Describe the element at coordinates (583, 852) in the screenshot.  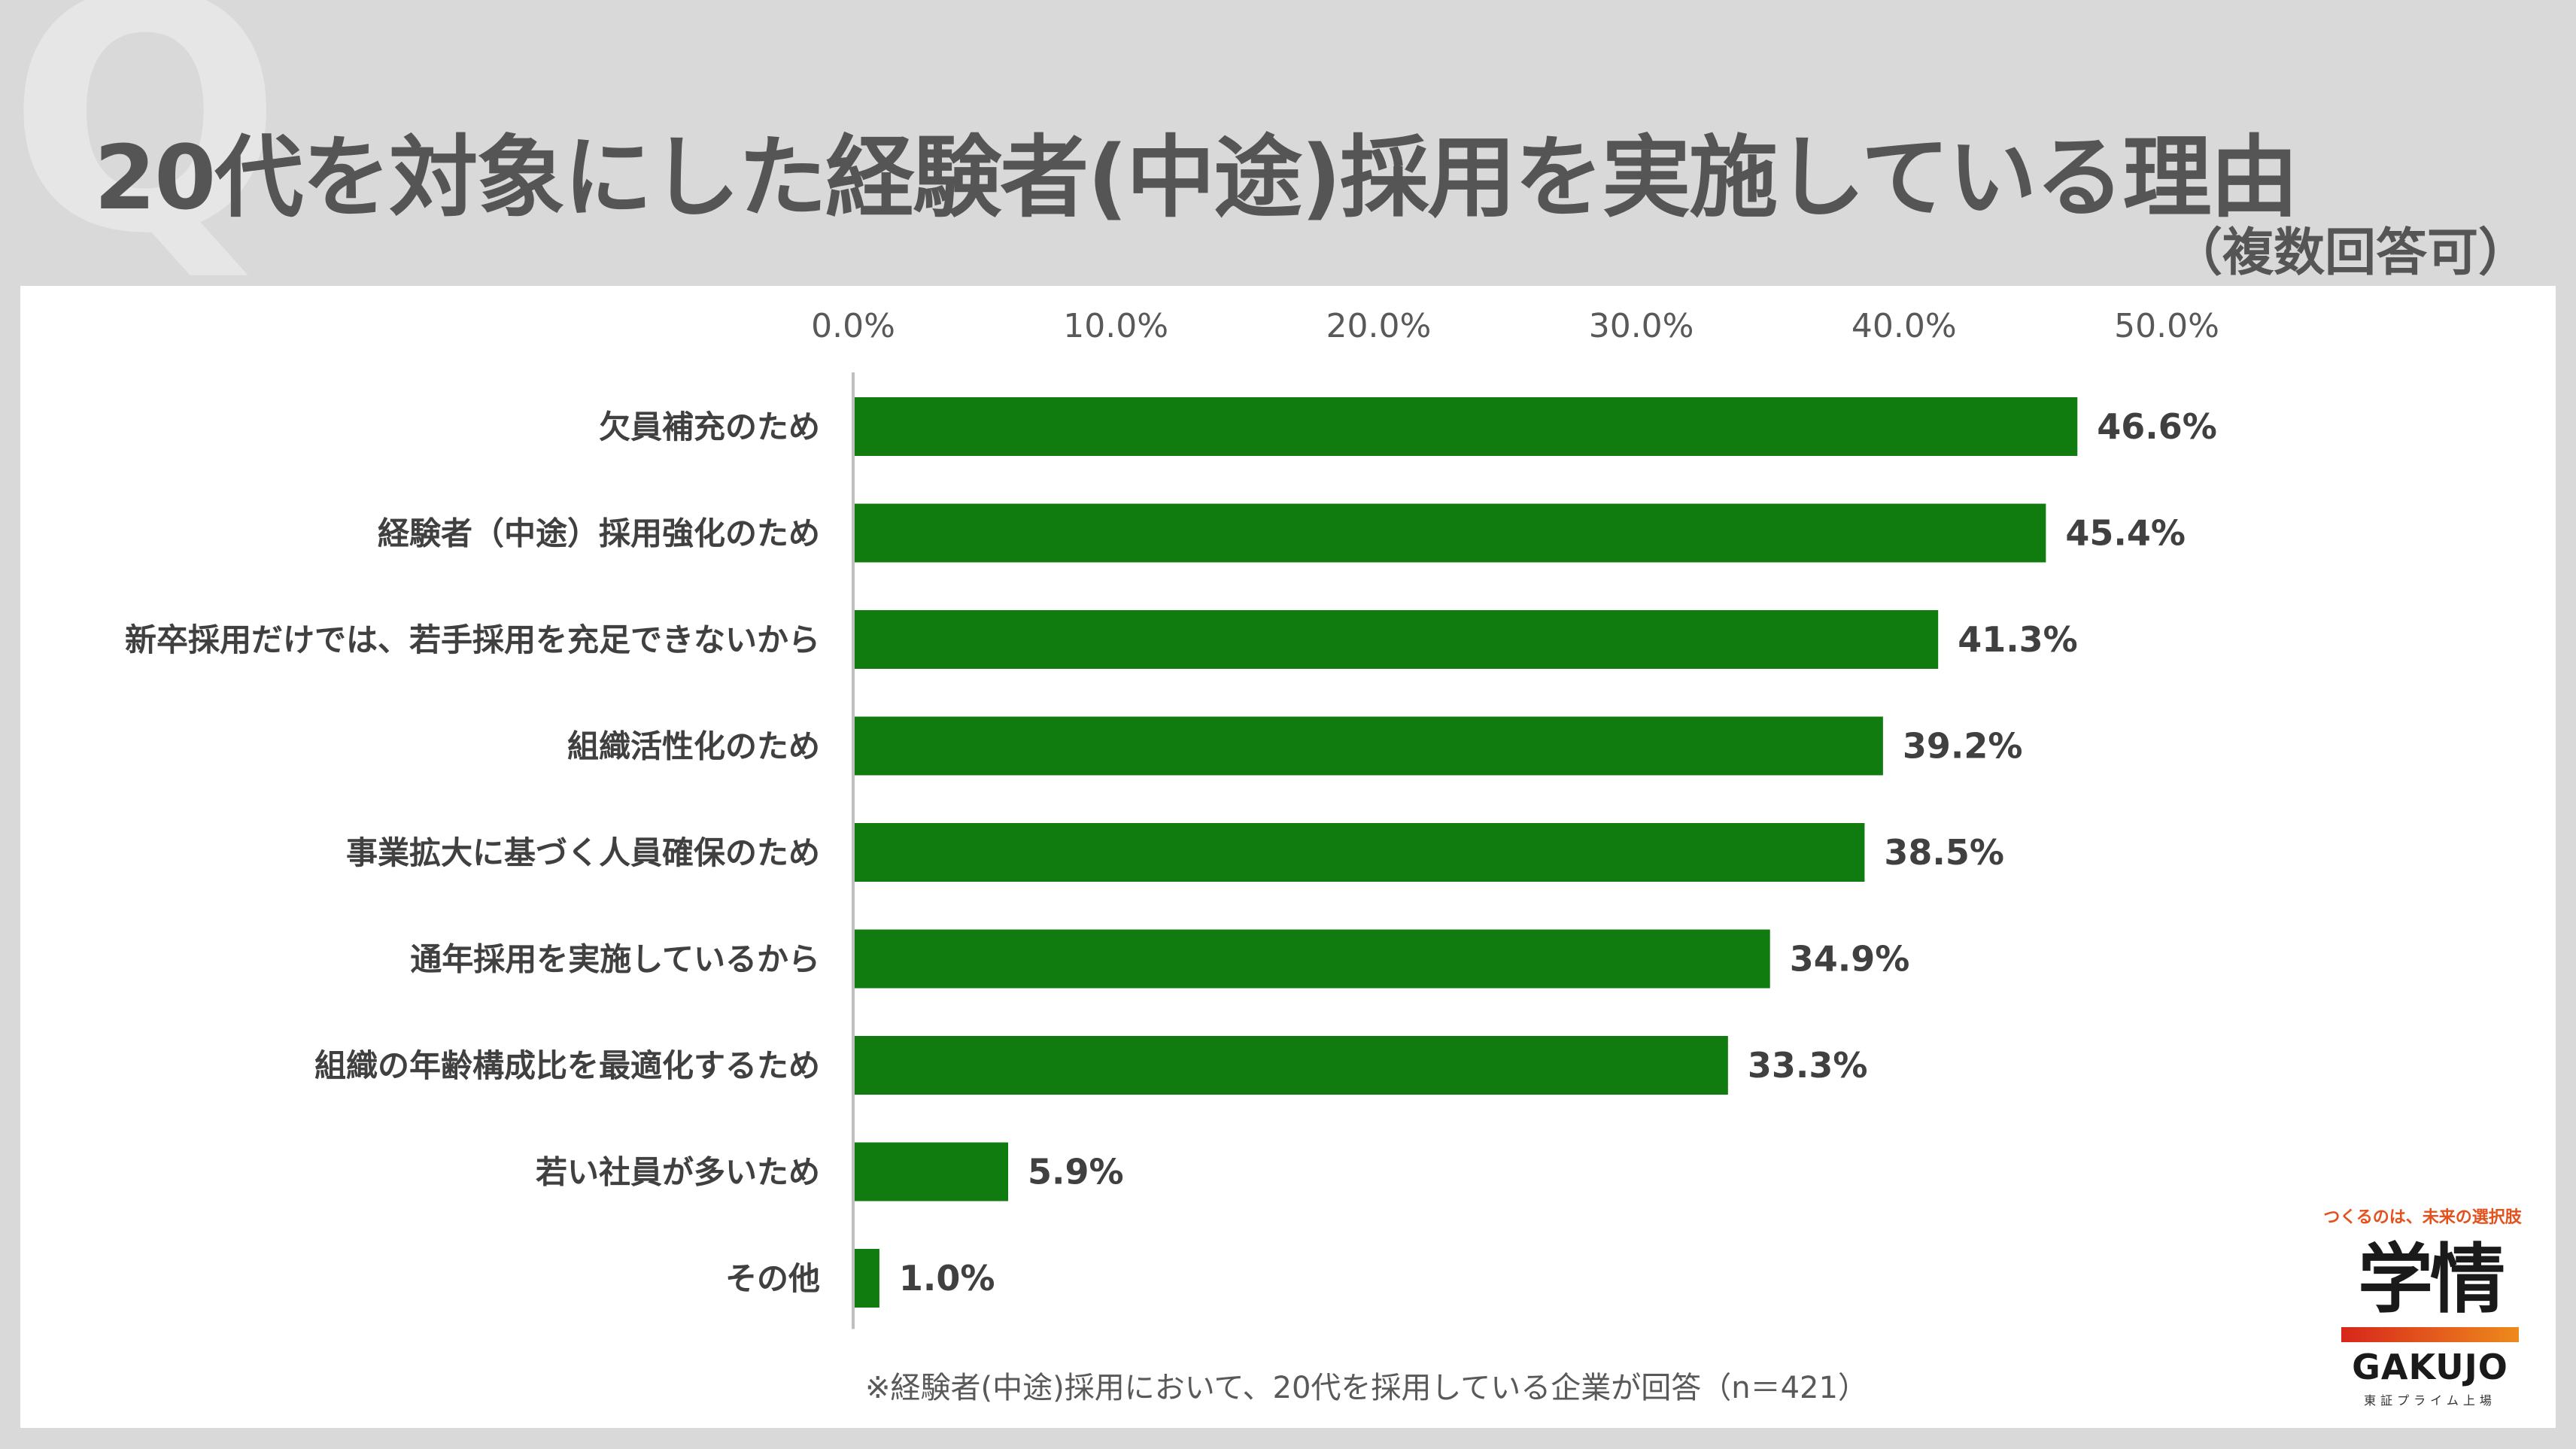
I see `category-label: 事業拡大に基づく人員確保のため` at that location.